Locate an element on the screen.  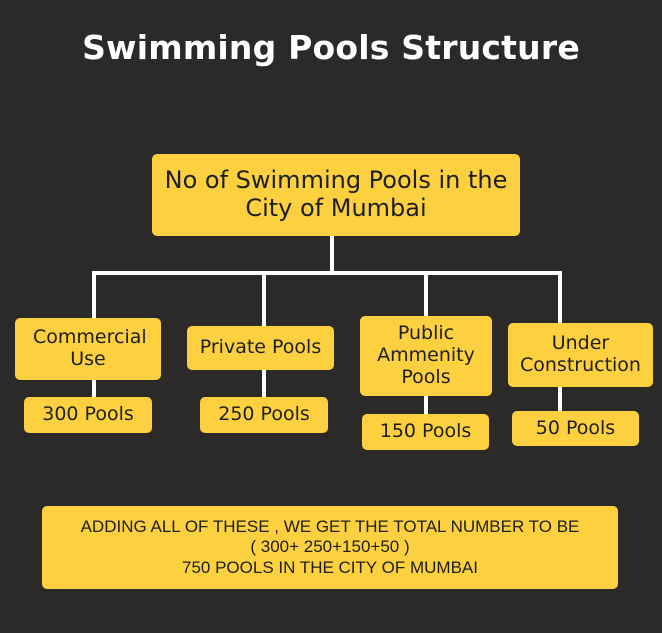
category-private-pools: Private Pools is located at coordinates (260, 348).